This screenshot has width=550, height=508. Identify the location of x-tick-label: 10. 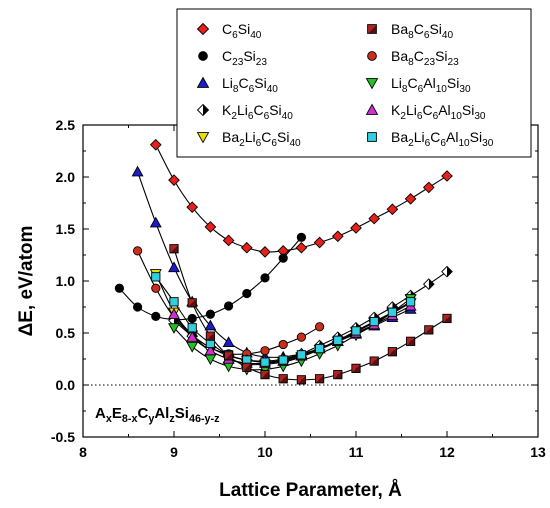
(265, 452).